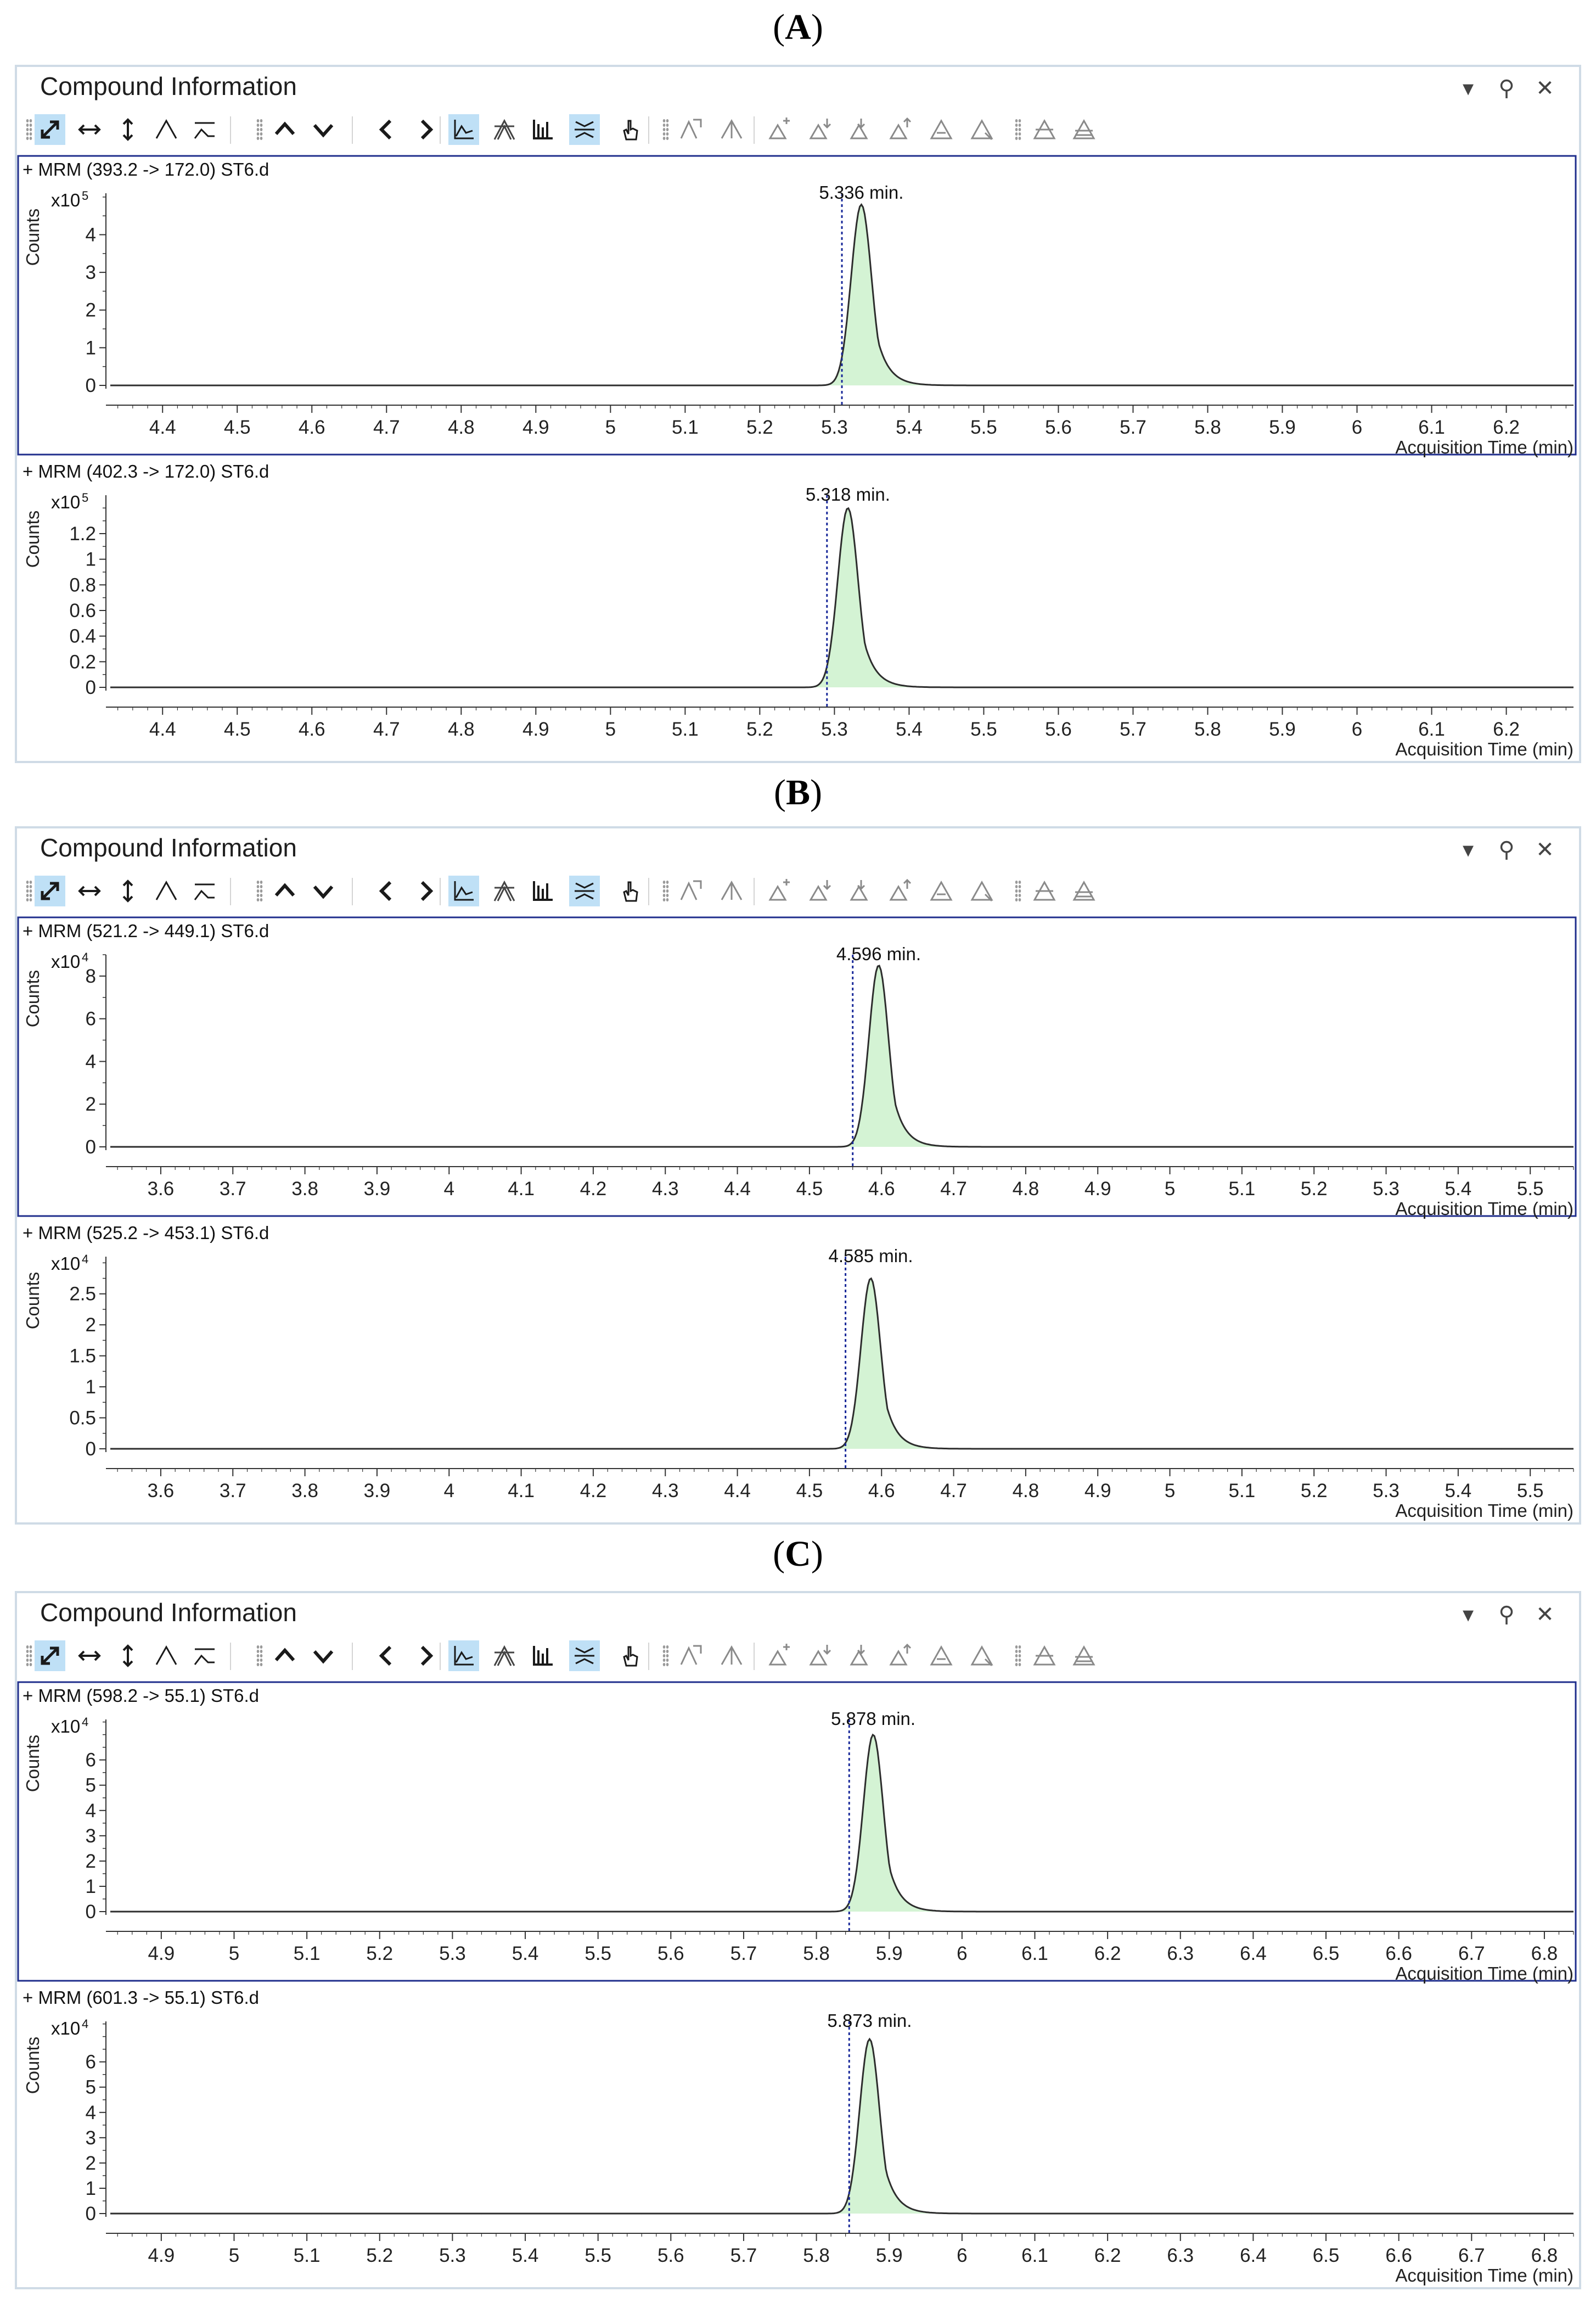  What do you see at coordinates (65, 200) in the screenshot?
I see `y-multiplier: x10` at bounding box center [65, 200].